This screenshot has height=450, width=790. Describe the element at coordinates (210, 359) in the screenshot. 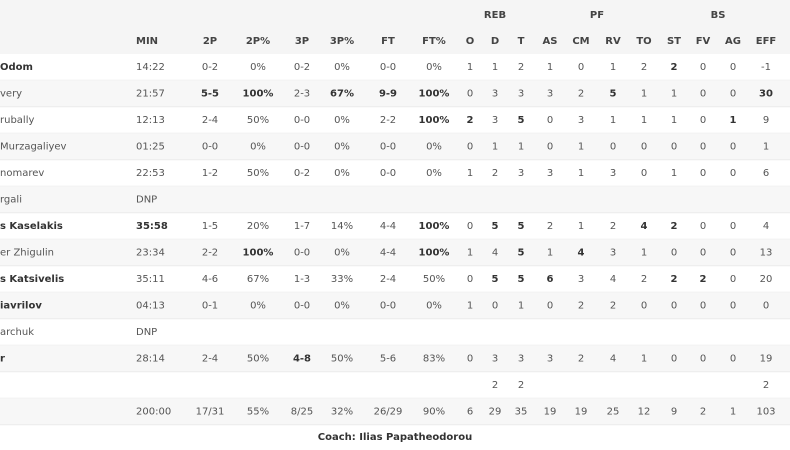

I see `stat-cell: 2-4` at that location.